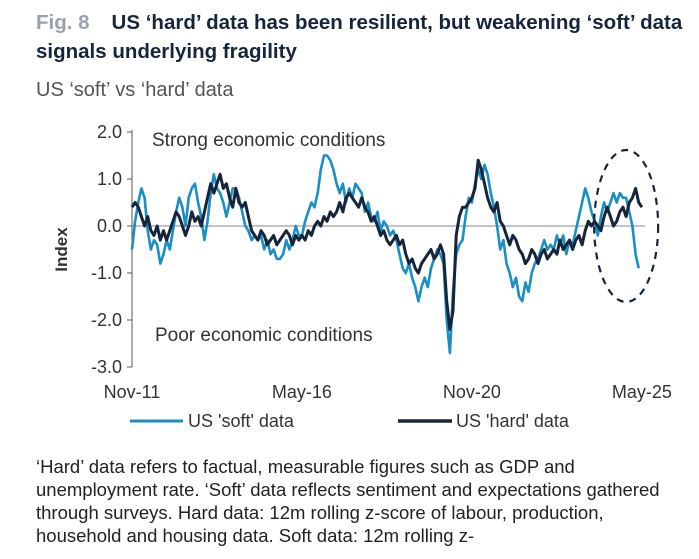 This screenshot has width=699, height=559. I want to click on y-tick-label: -2.0, so click(106, 320).